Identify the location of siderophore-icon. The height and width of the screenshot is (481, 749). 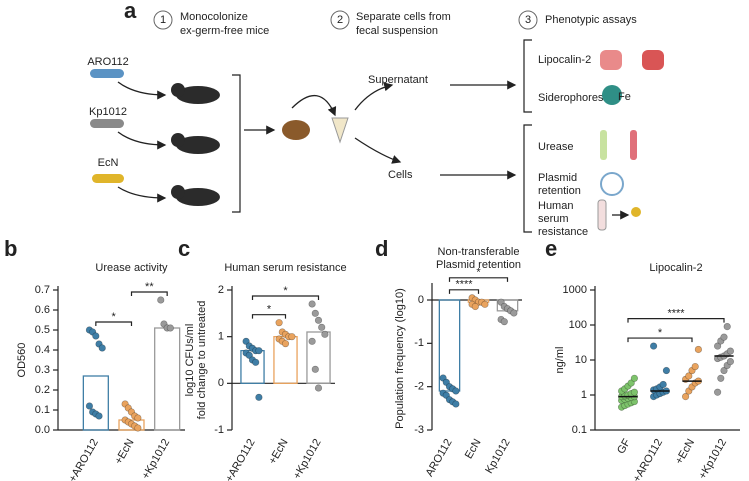
(612, 95).